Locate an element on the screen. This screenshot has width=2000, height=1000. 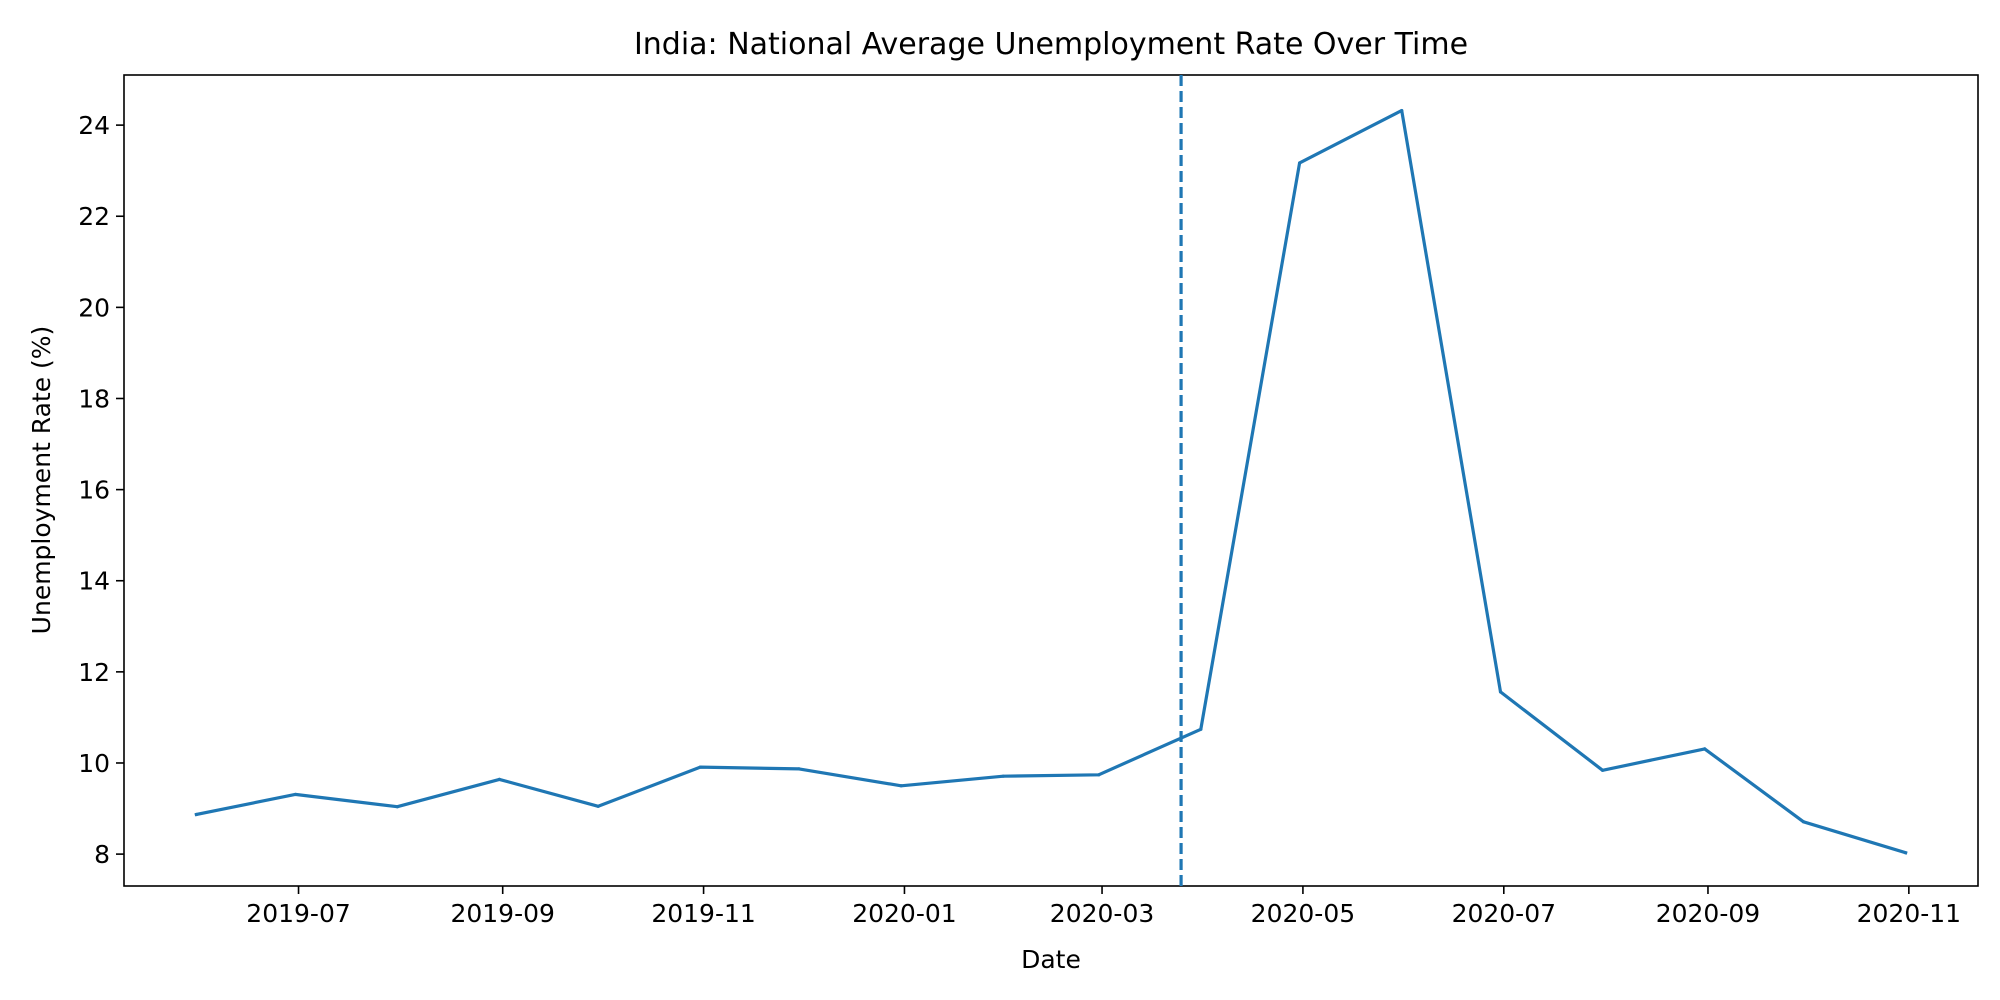
x-tick-label: 2019-09 is located at coordinates (502, 913).